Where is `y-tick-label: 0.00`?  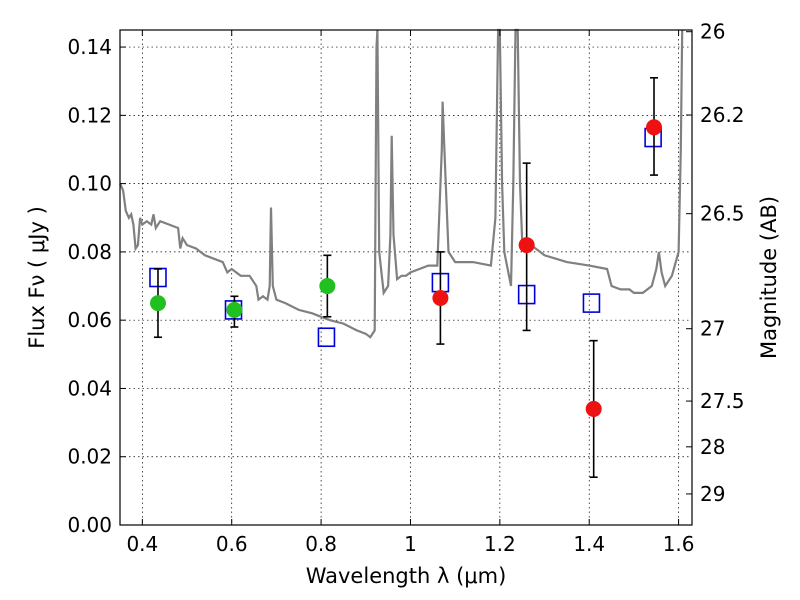 y-tick-label: 0.00 is located at coordinates (89, 525).